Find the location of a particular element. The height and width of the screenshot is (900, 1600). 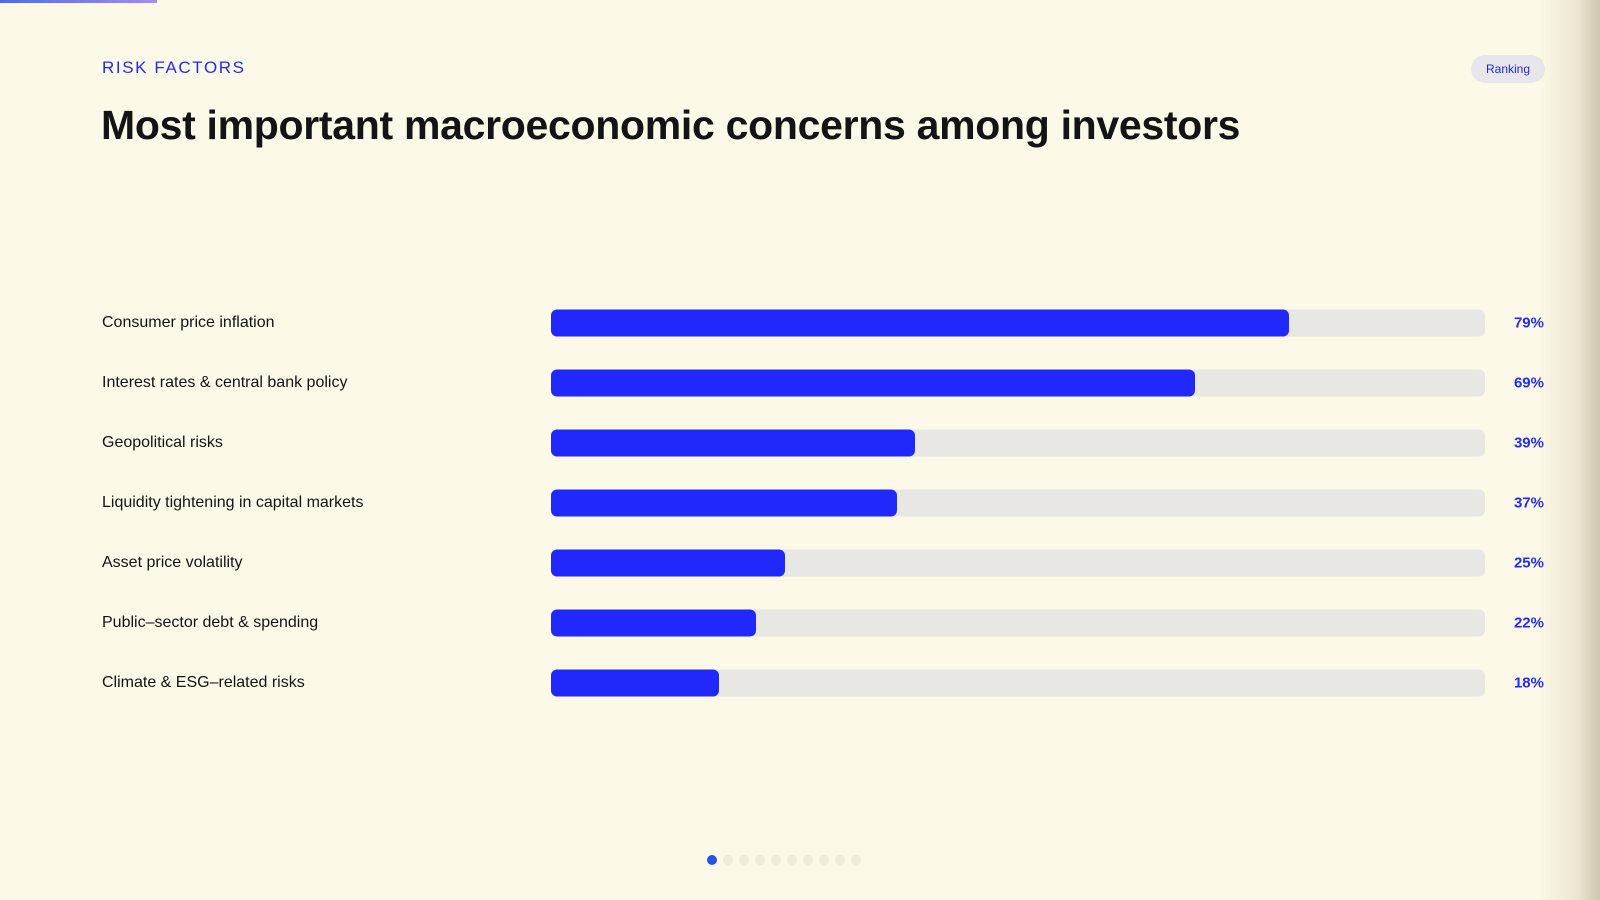

bar-label: Liquidity tightening in capital markets is located at coordinates (233, 502).